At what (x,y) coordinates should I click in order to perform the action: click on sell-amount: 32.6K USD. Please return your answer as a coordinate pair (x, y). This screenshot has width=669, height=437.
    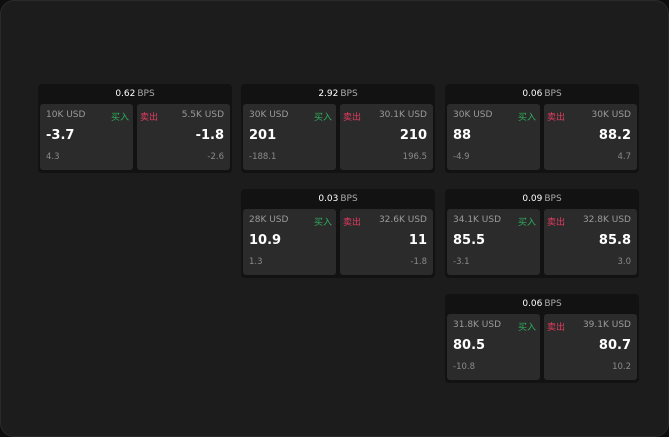
    Looking at the image, I should click on (402, 220).